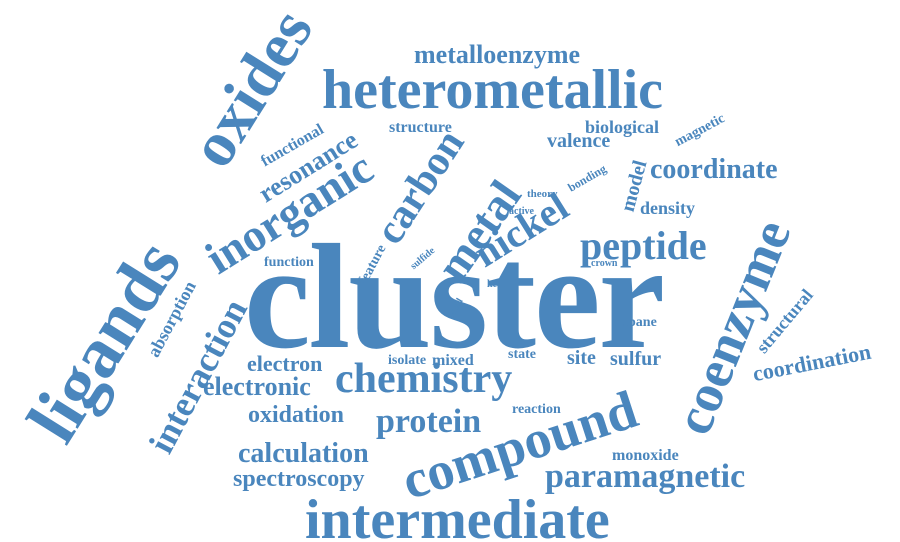  I want to click on word-isolate: isolate, so click(407, 360).